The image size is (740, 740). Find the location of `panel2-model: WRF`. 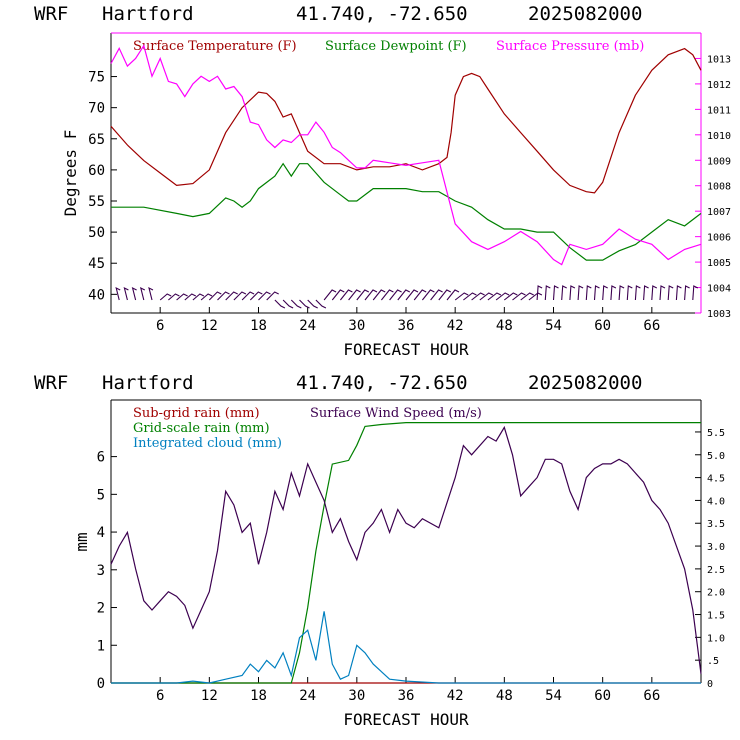

panel2-model: WRF is located at coordinates (51, 383).